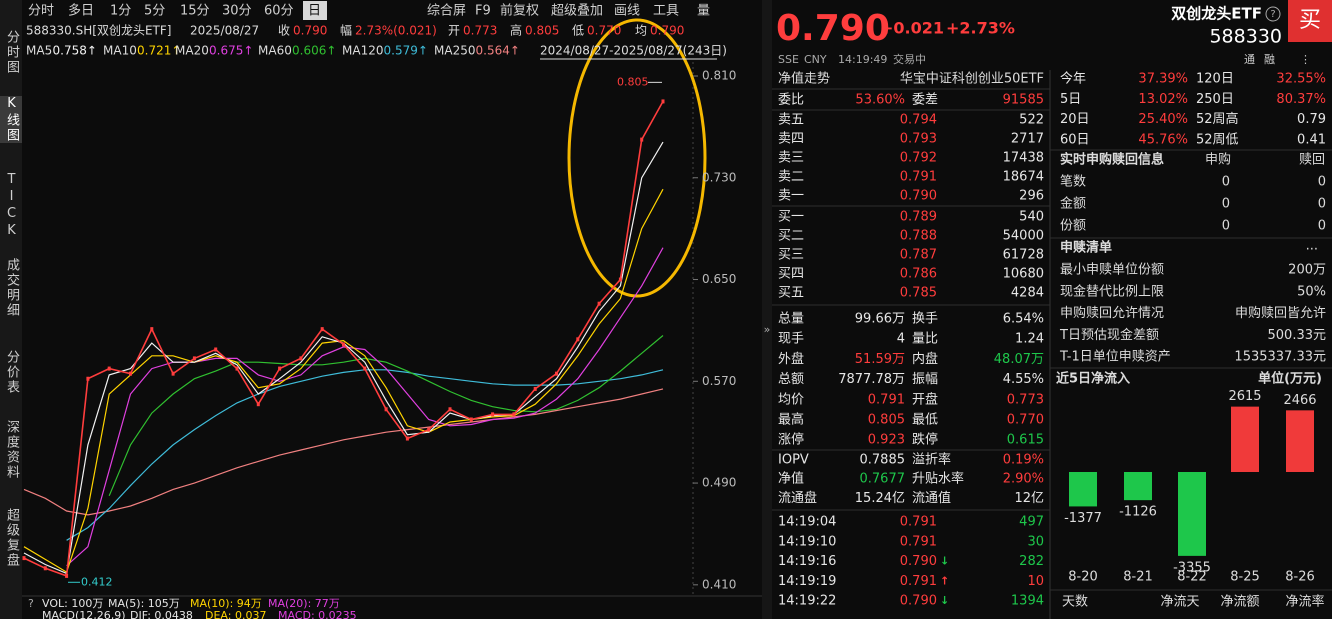  I want to click on flow-bar, so click(1245, 439).